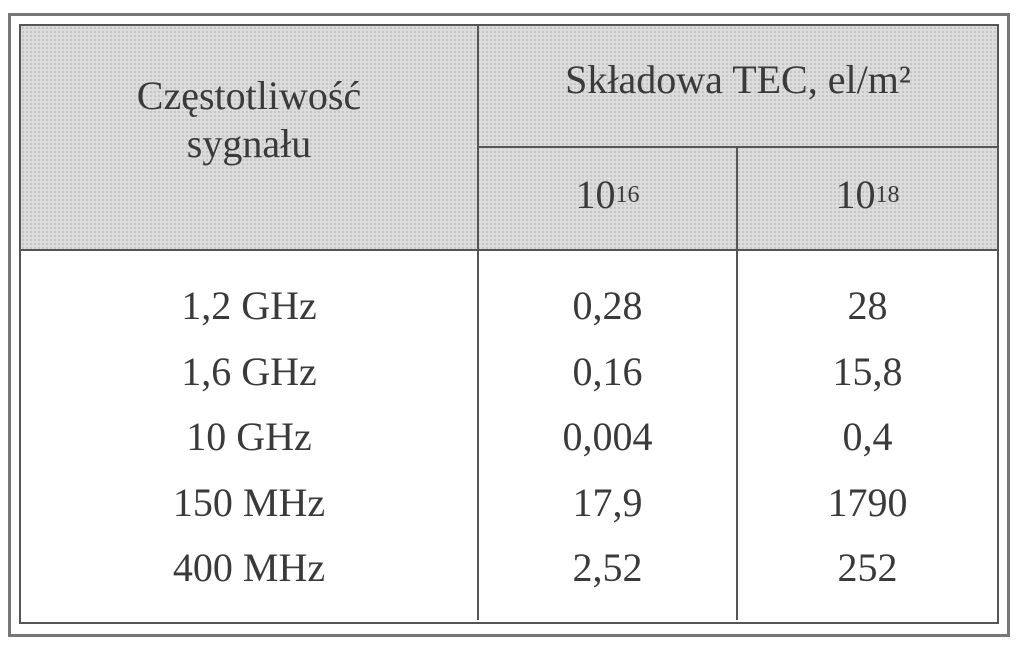 Image resolution: width=1024 pixels, height=647 pixels. Describe the element at coordinates (249, 502) in the screenshot. I see `table-cell: 150 MHz` at that location.